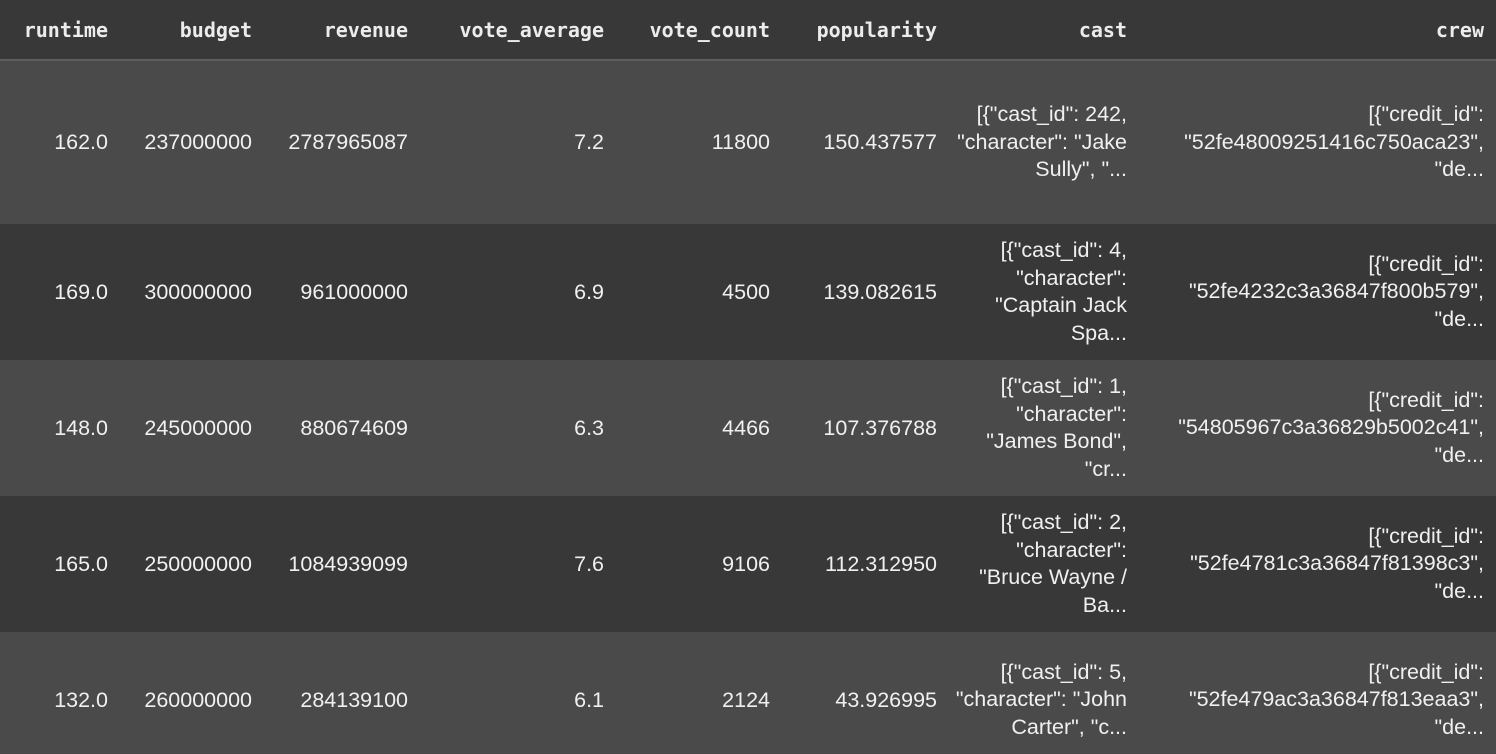 The height and width of the screenshot is (754, 1496). What do you see at coordinates (865, 30) in the screenshot?
I see `column-header-popularity: popularity` at bounding box center [865, 30].